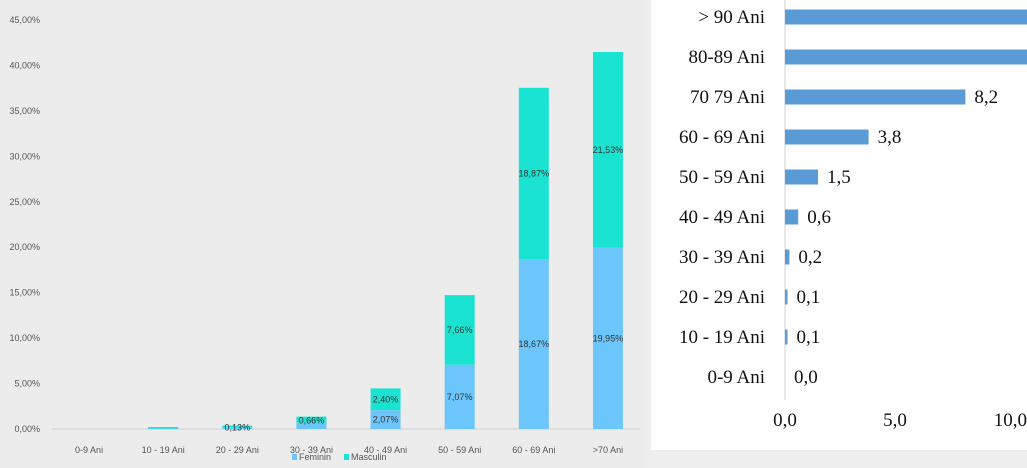  Describe the element at coordinates (459, 450) in the screenshot. I see `x-tick-label: 50 - 59 Ani` at that location.